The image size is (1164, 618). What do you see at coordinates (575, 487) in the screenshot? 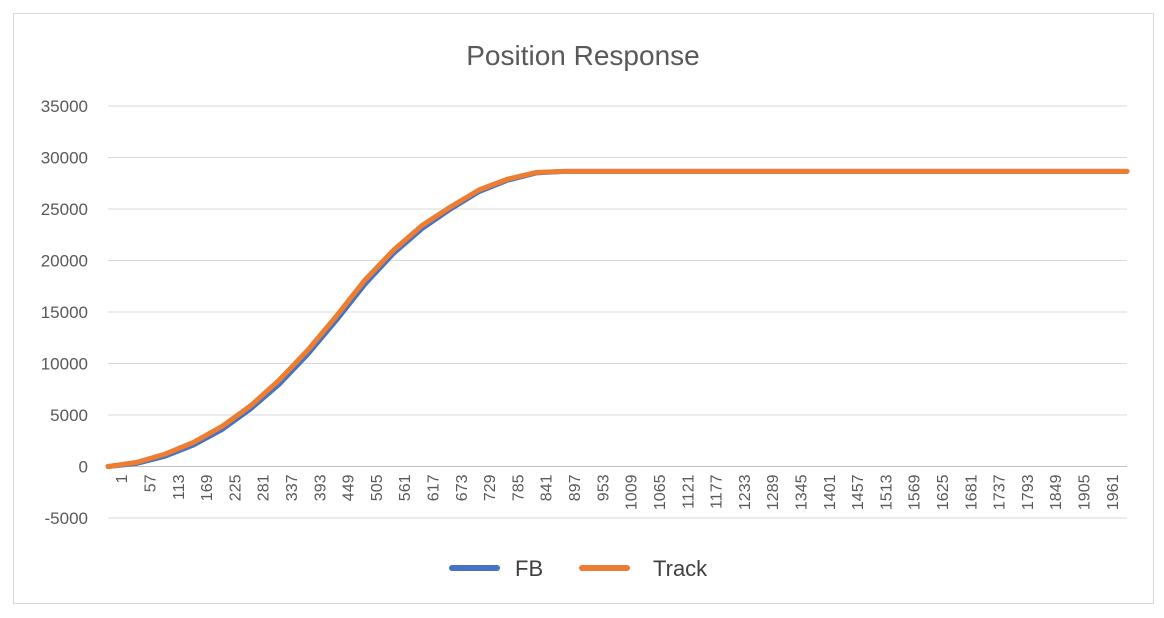
I see `x-tick-label: 897` at bounding box center [575, 487].